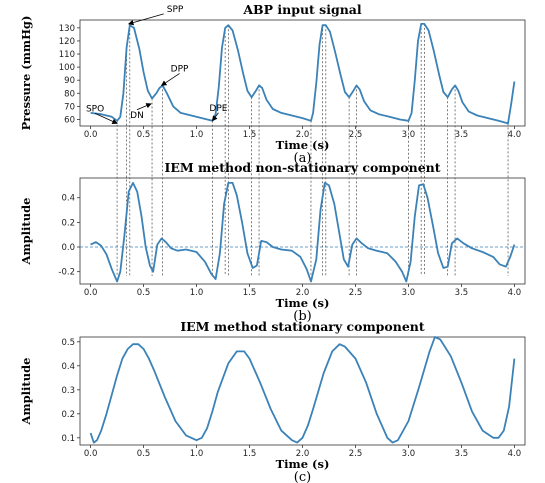 The width and height of the screenshot is (545, 483). What do you see at coordinates (68, 248) in the screenshot?
I see `y-tick-label: 0.0` at bounding box center [68, 248].